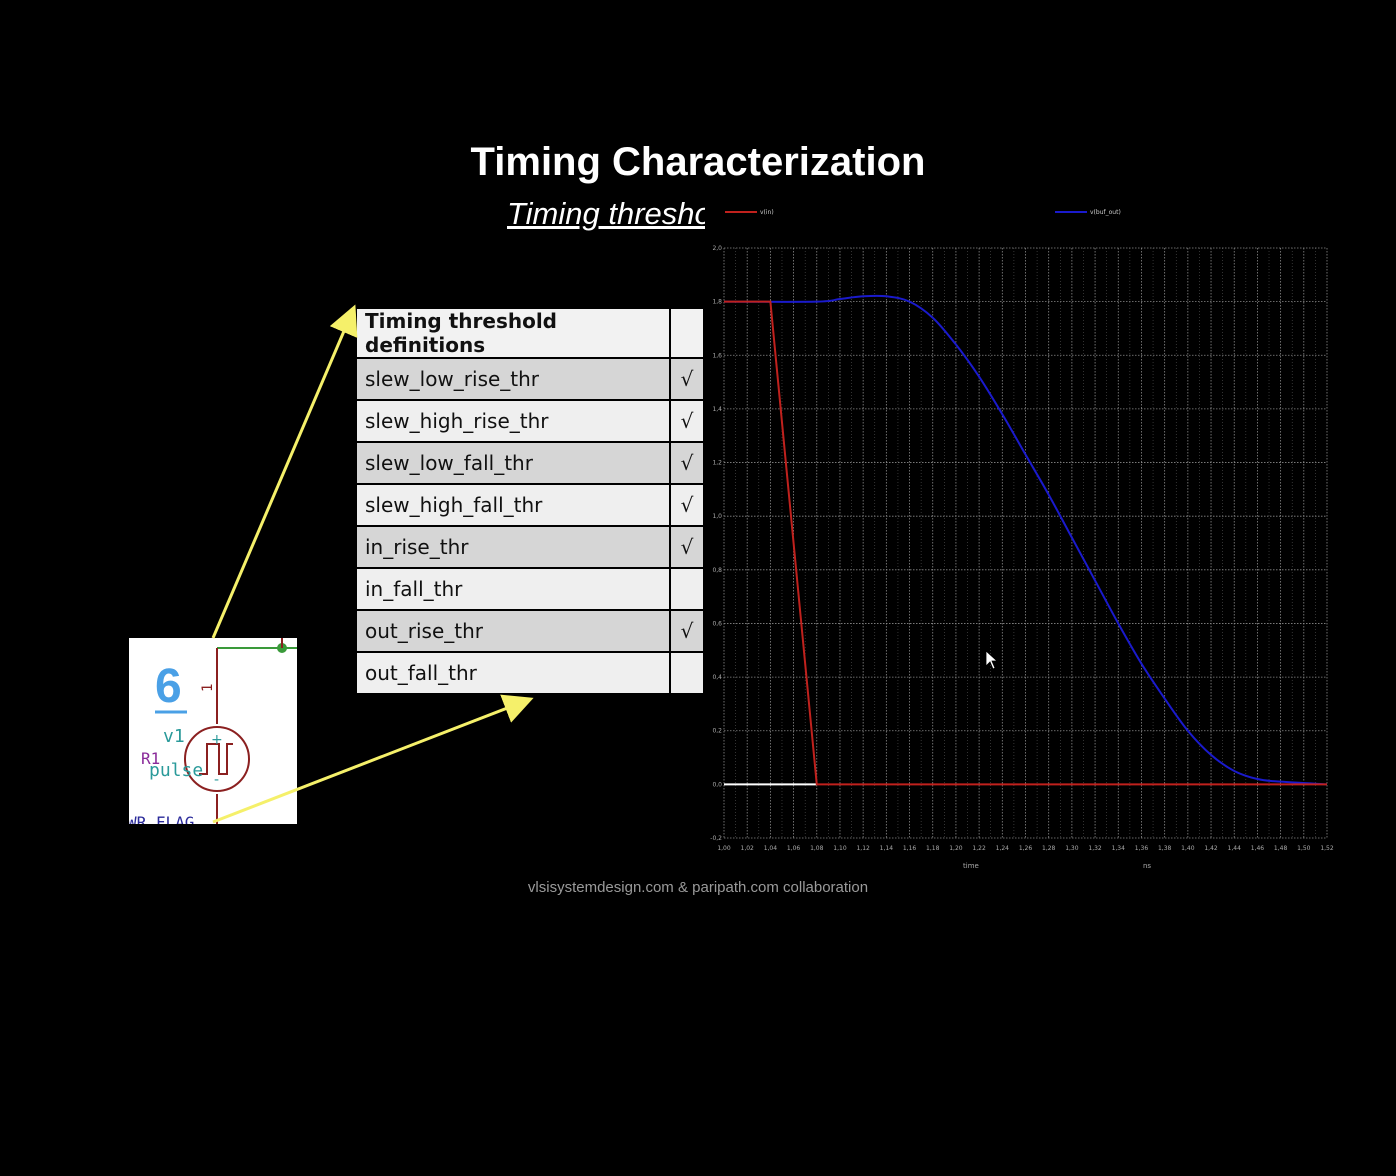  I want to click on x-tick-label: 1,16, so click(910, 848).